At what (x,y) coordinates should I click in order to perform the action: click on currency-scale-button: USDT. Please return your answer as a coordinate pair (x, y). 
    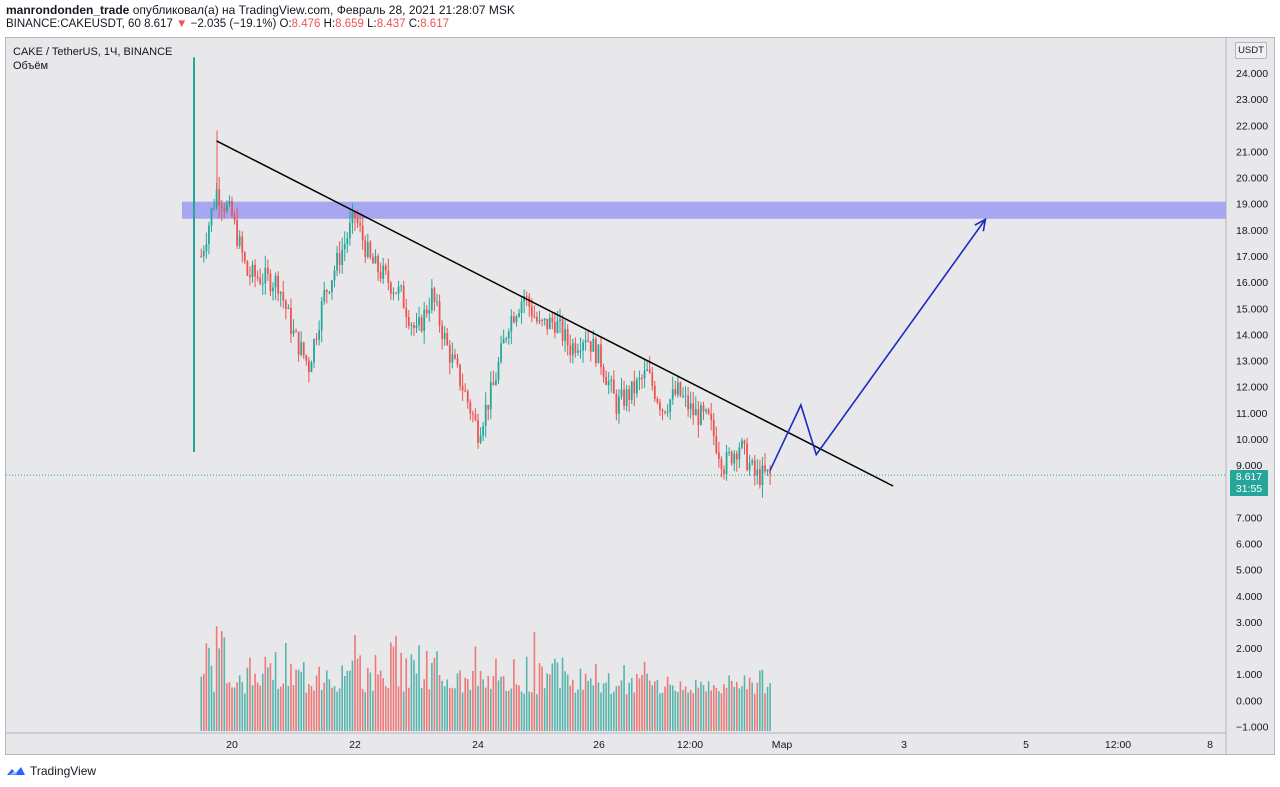
    Looking at the image, I should click on (1251, 50).